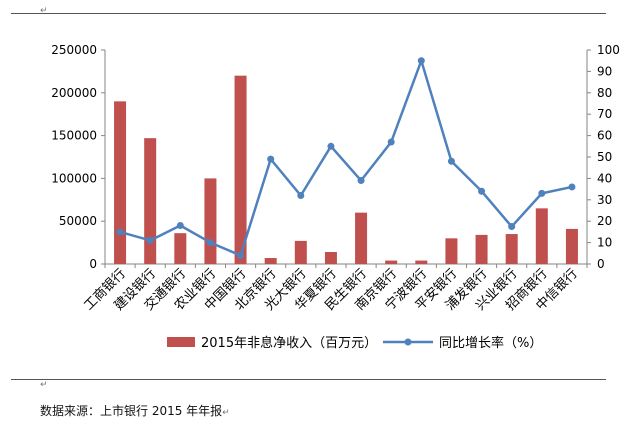  I want to click on bottom-rule, so click(308, 379).